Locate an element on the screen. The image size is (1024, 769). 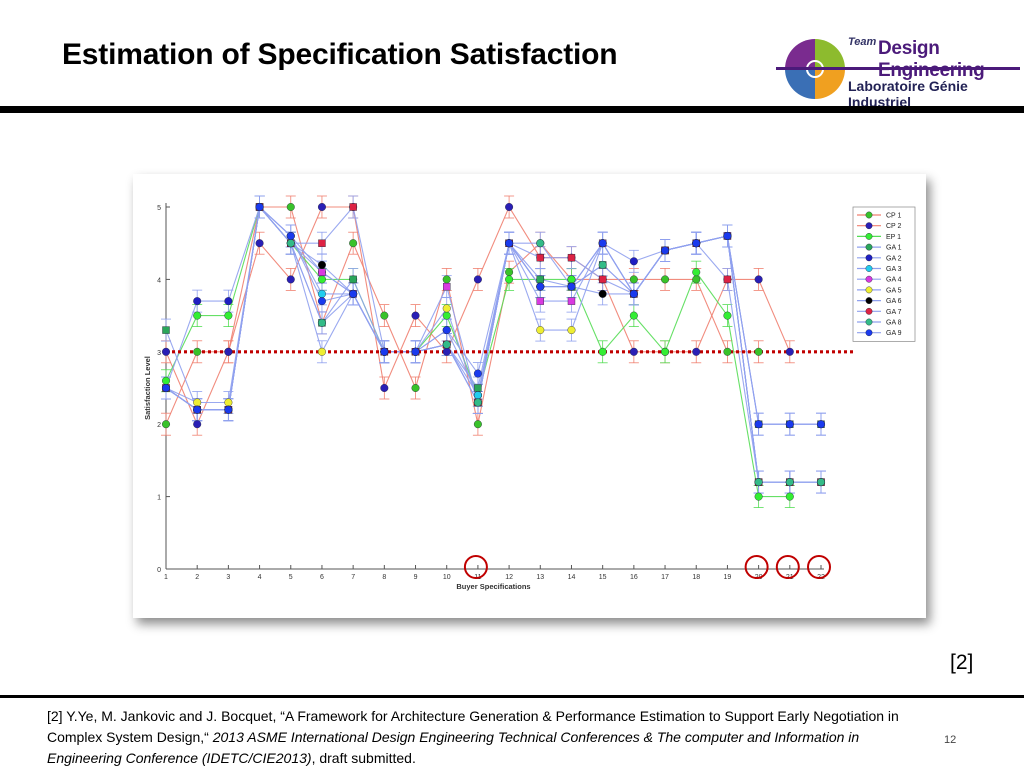
title-divider is located at coordinates (512, 109).